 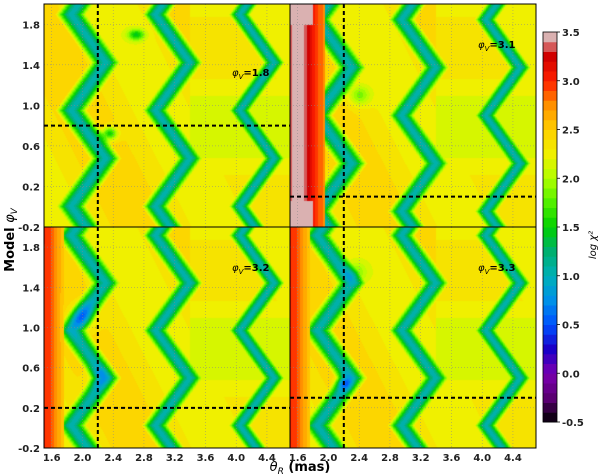 What do you see at coordinates (571, 33) in the screenshot?
I see `colorbar-tick-label: 3.5` at bounding box center [571, 33].